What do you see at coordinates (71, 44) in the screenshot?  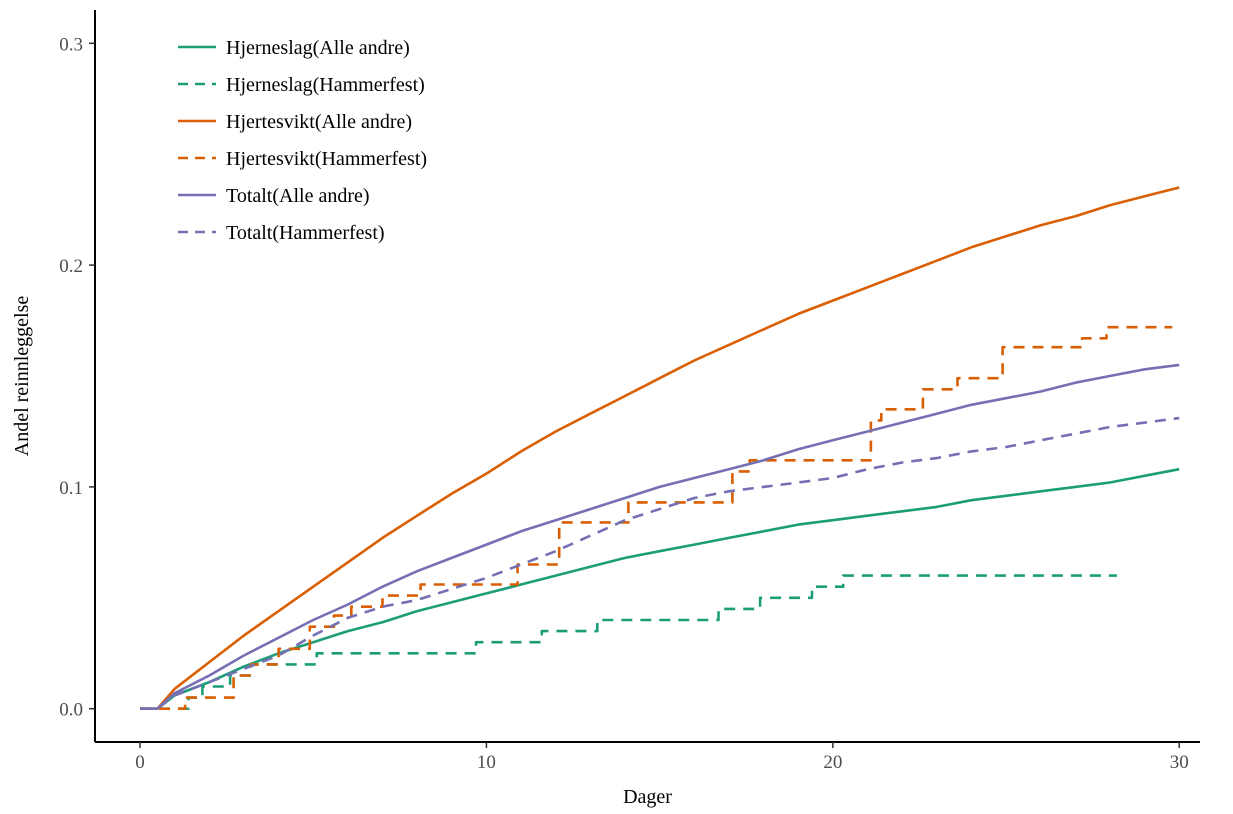 I see `y-tick-label: 0.3` at bounding box center [71, 44].